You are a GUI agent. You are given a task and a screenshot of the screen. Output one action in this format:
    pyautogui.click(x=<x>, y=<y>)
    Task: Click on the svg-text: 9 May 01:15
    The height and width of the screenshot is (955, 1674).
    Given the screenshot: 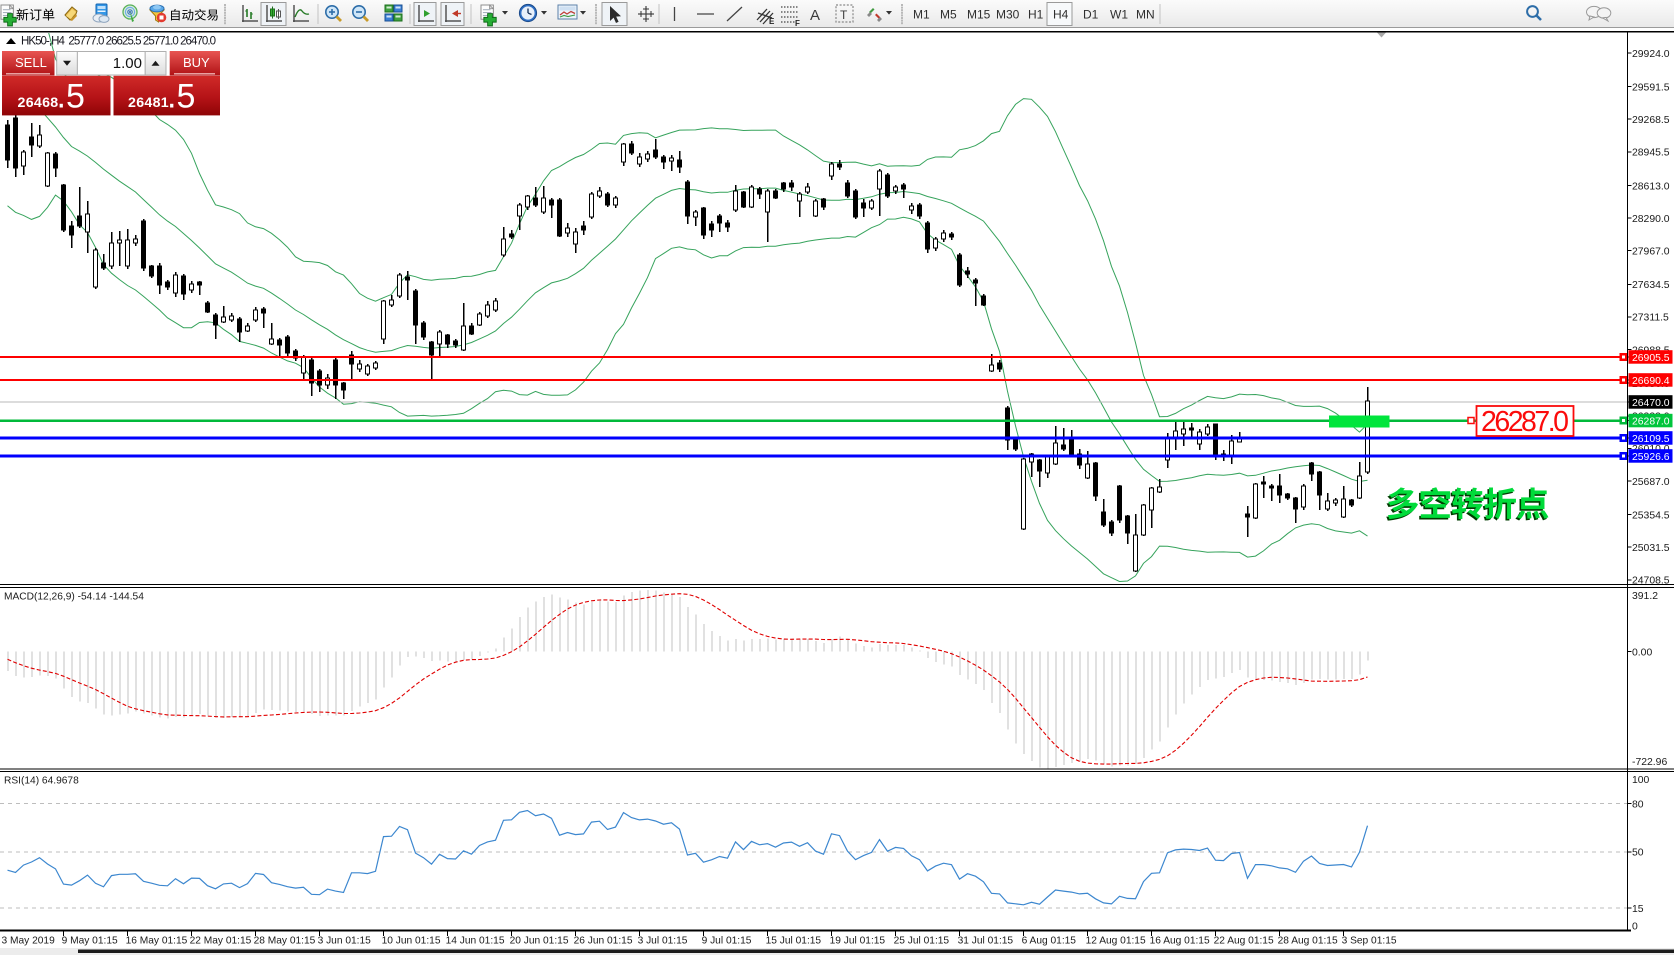 What is the action you would take?
    pyautogui.click(x=90, y=941)
    